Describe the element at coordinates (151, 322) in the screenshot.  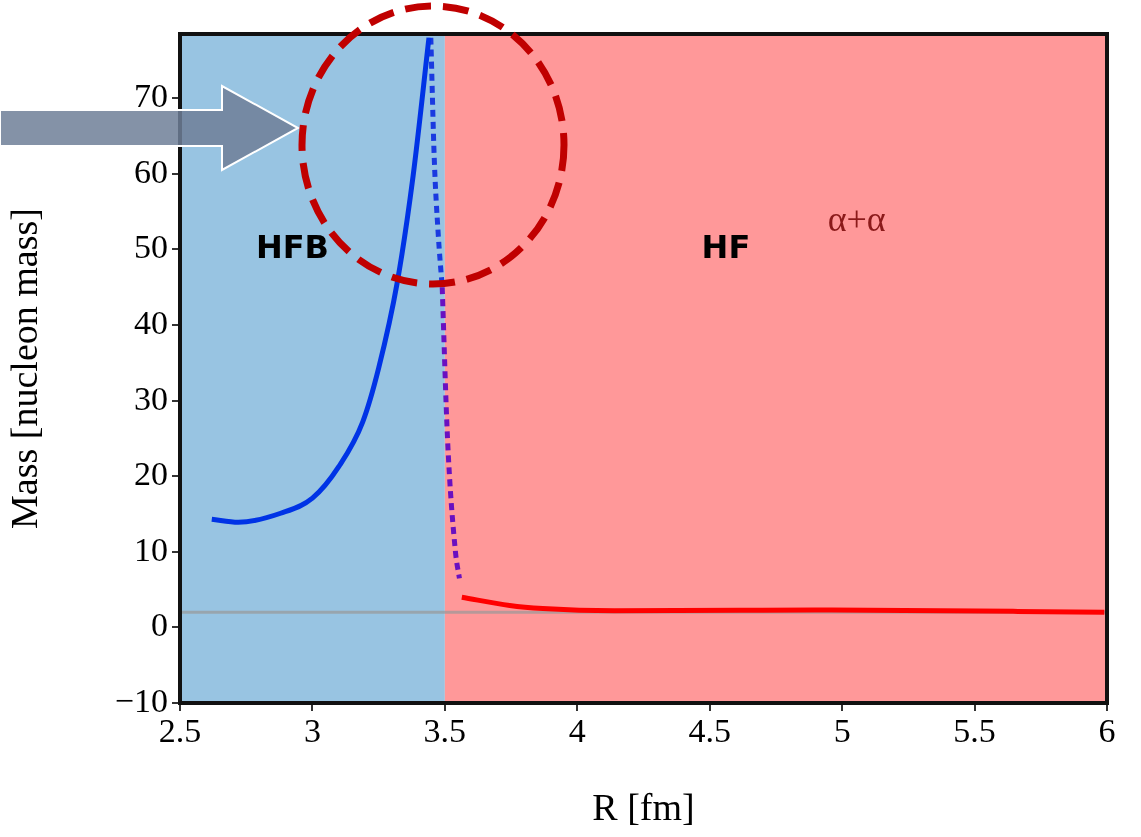
I see `y-tick-label: 40` at that location.